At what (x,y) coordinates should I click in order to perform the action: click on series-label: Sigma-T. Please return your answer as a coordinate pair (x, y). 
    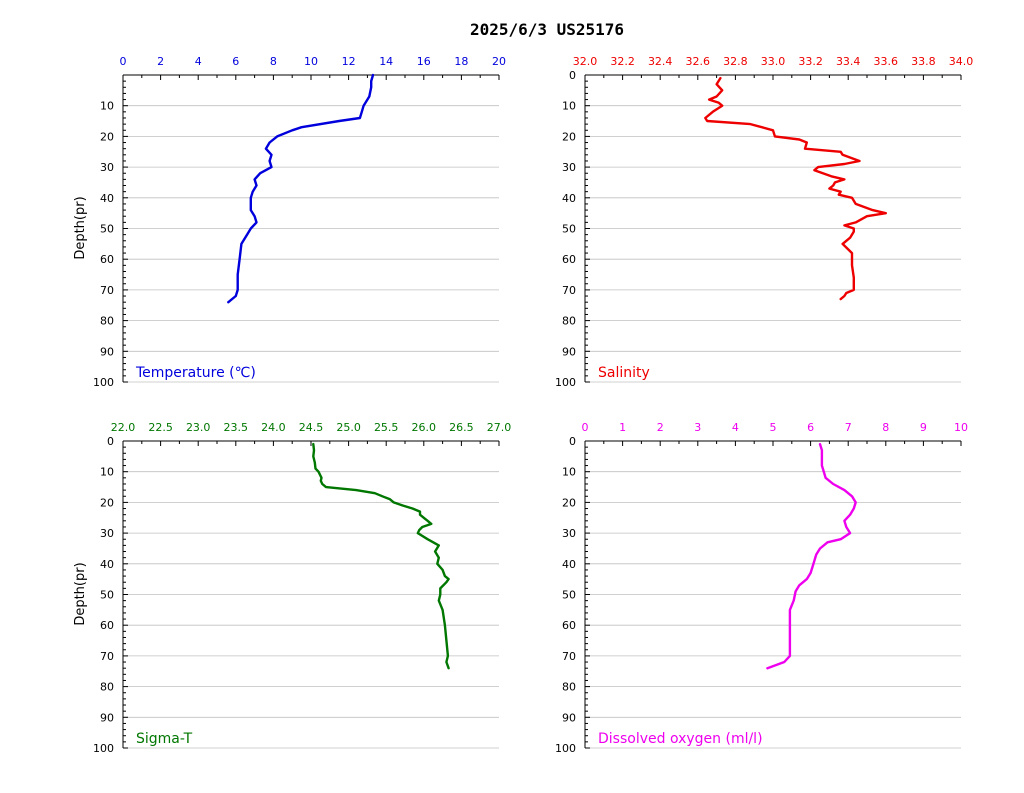
    Looking at the image, I should click on (164, 739).